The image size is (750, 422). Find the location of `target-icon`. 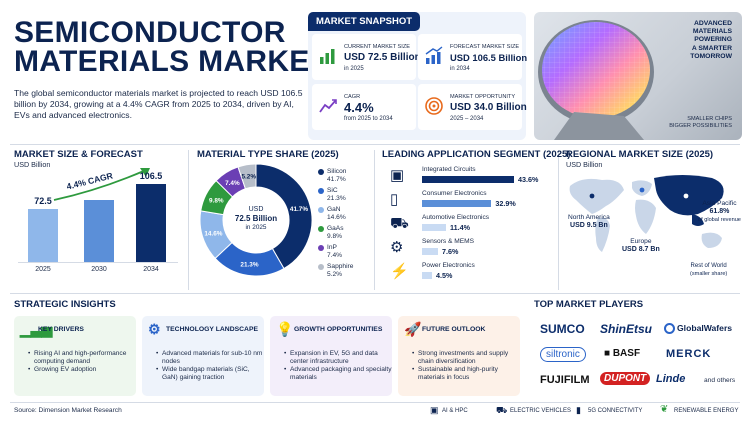

target-icon is located at coordinates (434, 106).